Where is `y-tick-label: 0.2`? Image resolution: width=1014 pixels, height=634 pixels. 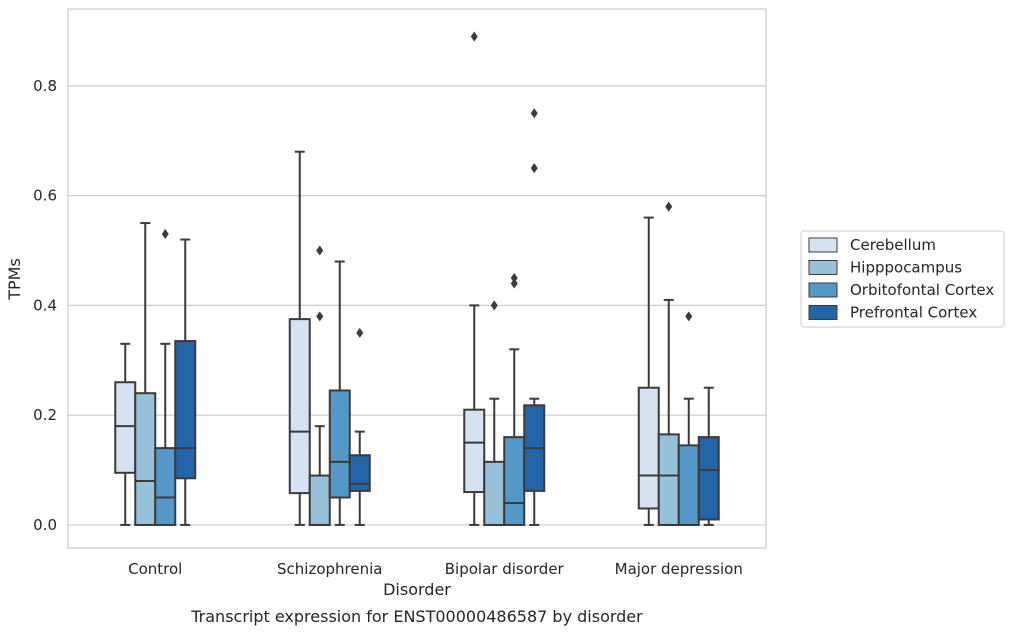
y-tick-label: 0.2 is located at coordinates (45, 415).